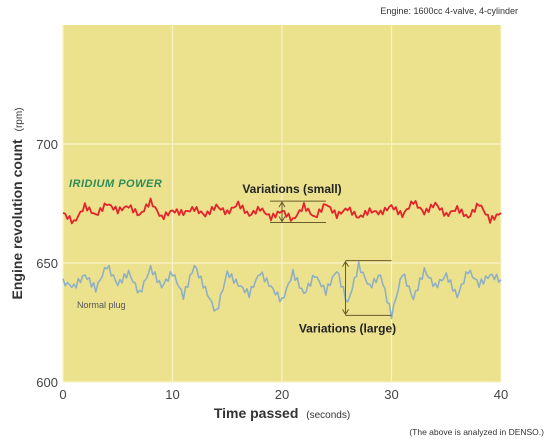 Image resolution: width=550 pixels, height=443 pixels. Describe the element at coordinates (282, 394) in the screenshot. I see `x-tick-label-20: 20` at that location.